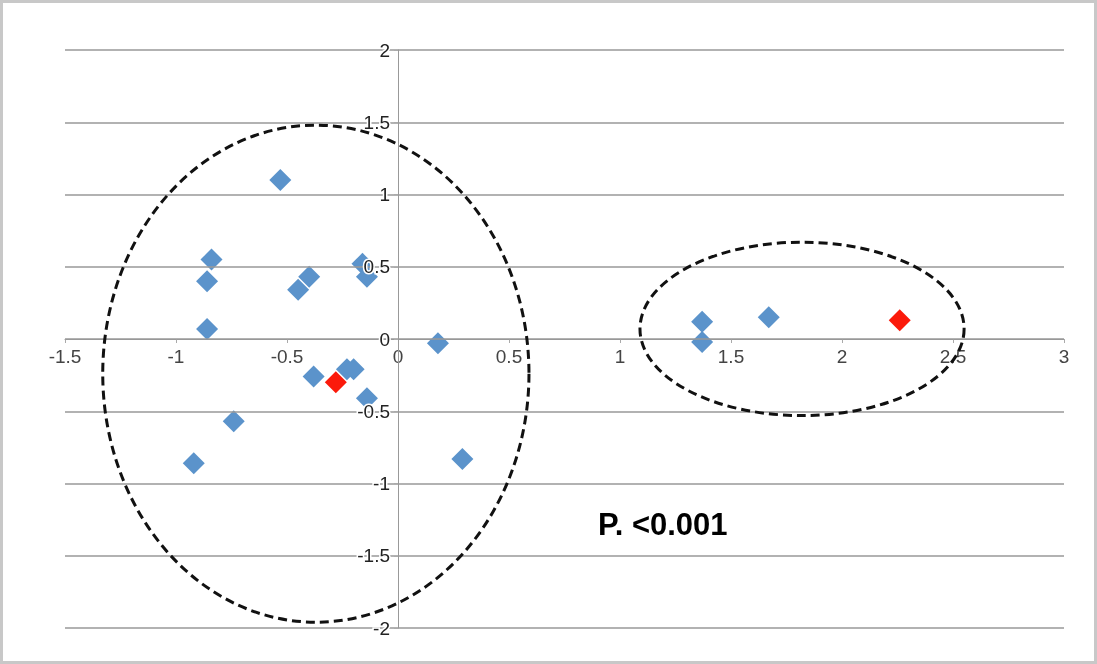 This screenshot has height=664, width=1097. What do you see at coordinates (1064, 356) in the screenshot?
I see `x-tick-label: 3` at bounding box center [1064, 356].